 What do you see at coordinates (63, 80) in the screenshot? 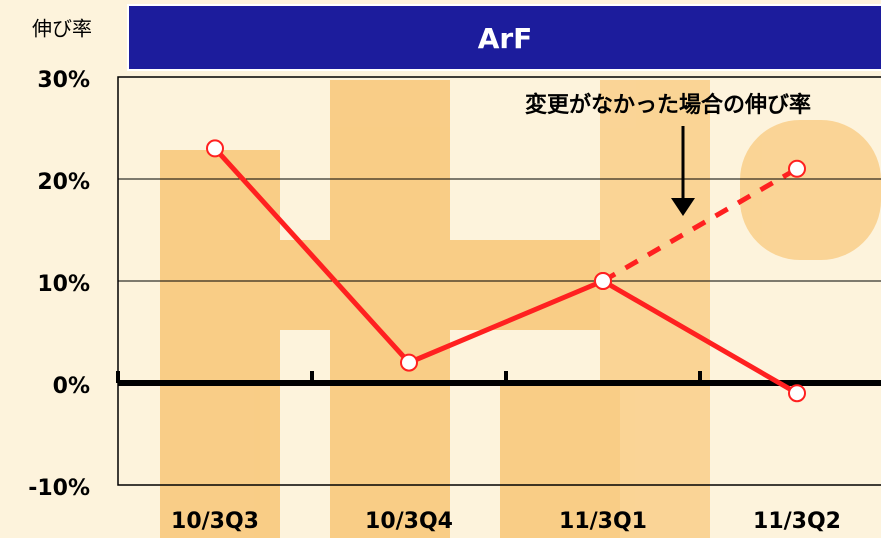
I see `y-tick-label: 30%` at bounding box center [63, 80].